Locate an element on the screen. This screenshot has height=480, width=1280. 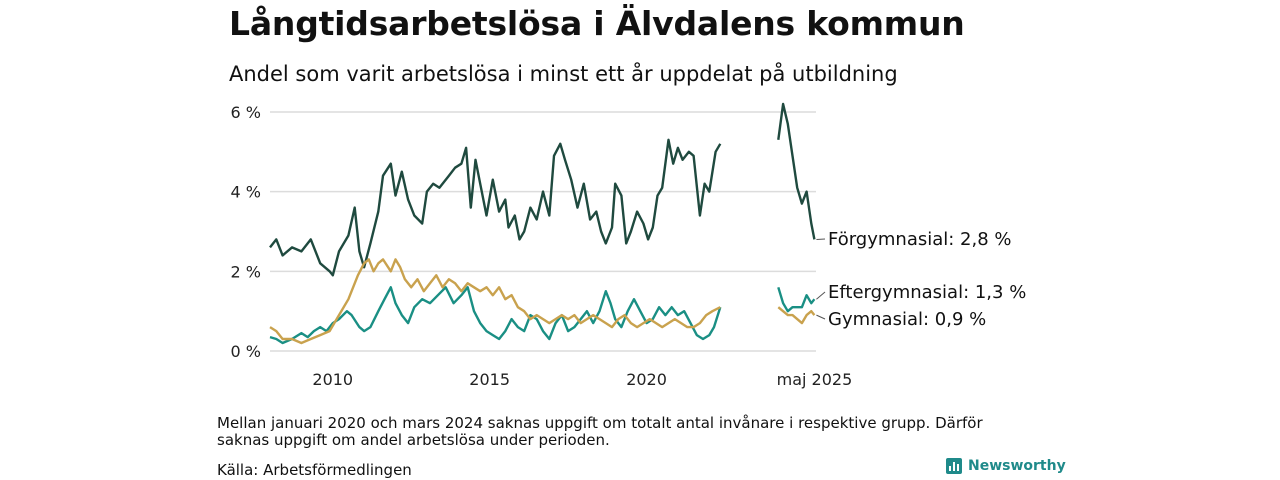
y-tick-label: 0 % is located at coordinates (246, 351).